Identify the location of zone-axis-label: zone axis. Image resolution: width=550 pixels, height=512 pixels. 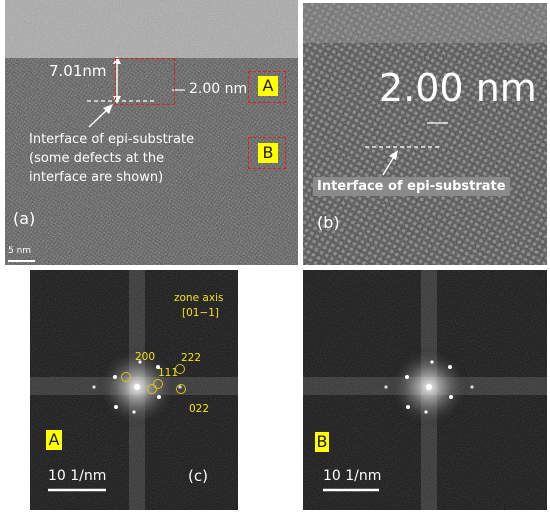
(199, 298).